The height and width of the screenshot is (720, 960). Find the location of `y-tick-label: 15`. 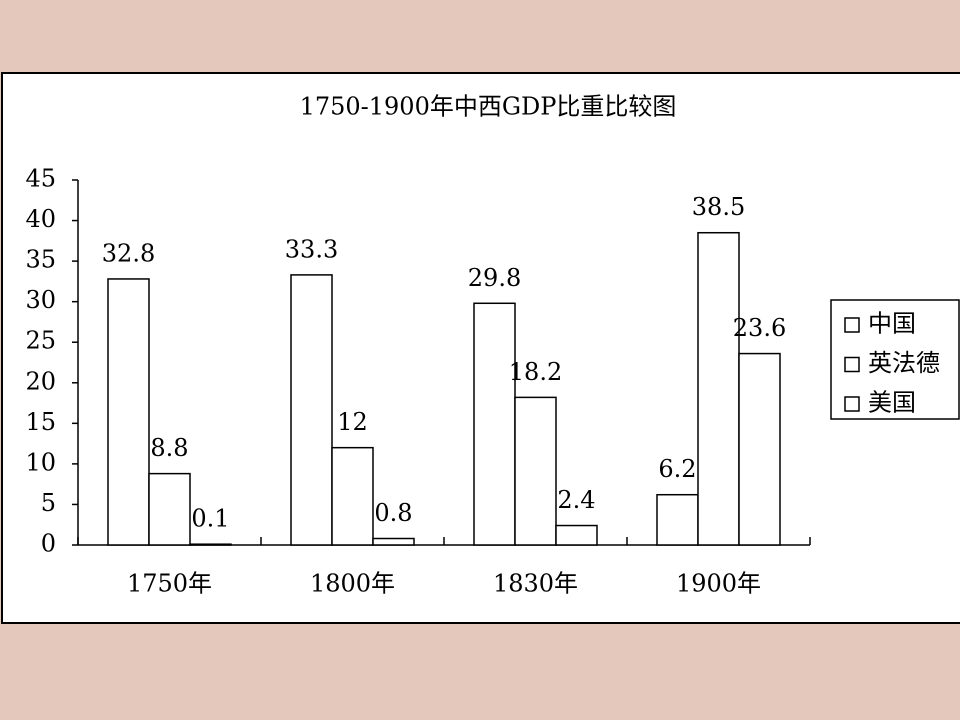

y-tick-label: 15 is located at coordinates (40, 422).